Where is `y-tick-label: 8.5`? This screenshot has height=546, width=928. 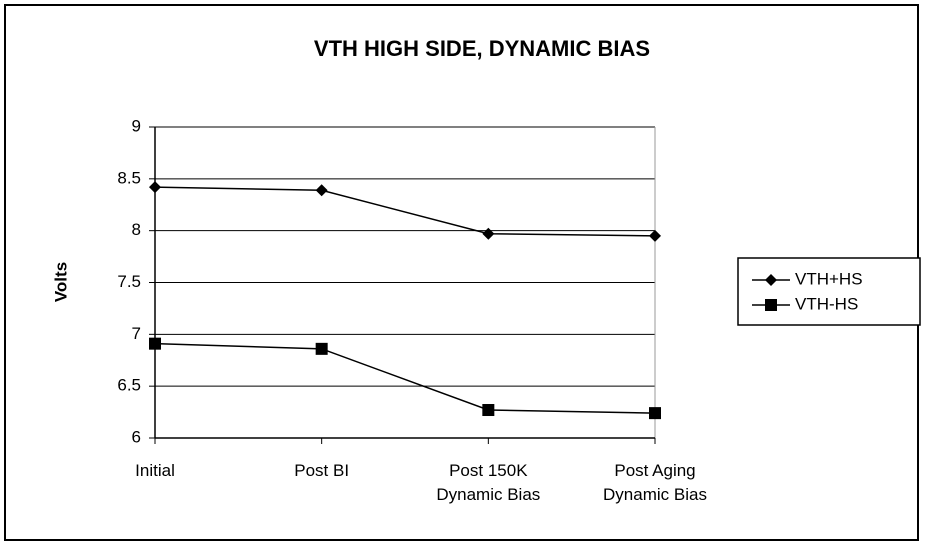
y-tick-label: 8.5 is located at coordinates (129, 177).